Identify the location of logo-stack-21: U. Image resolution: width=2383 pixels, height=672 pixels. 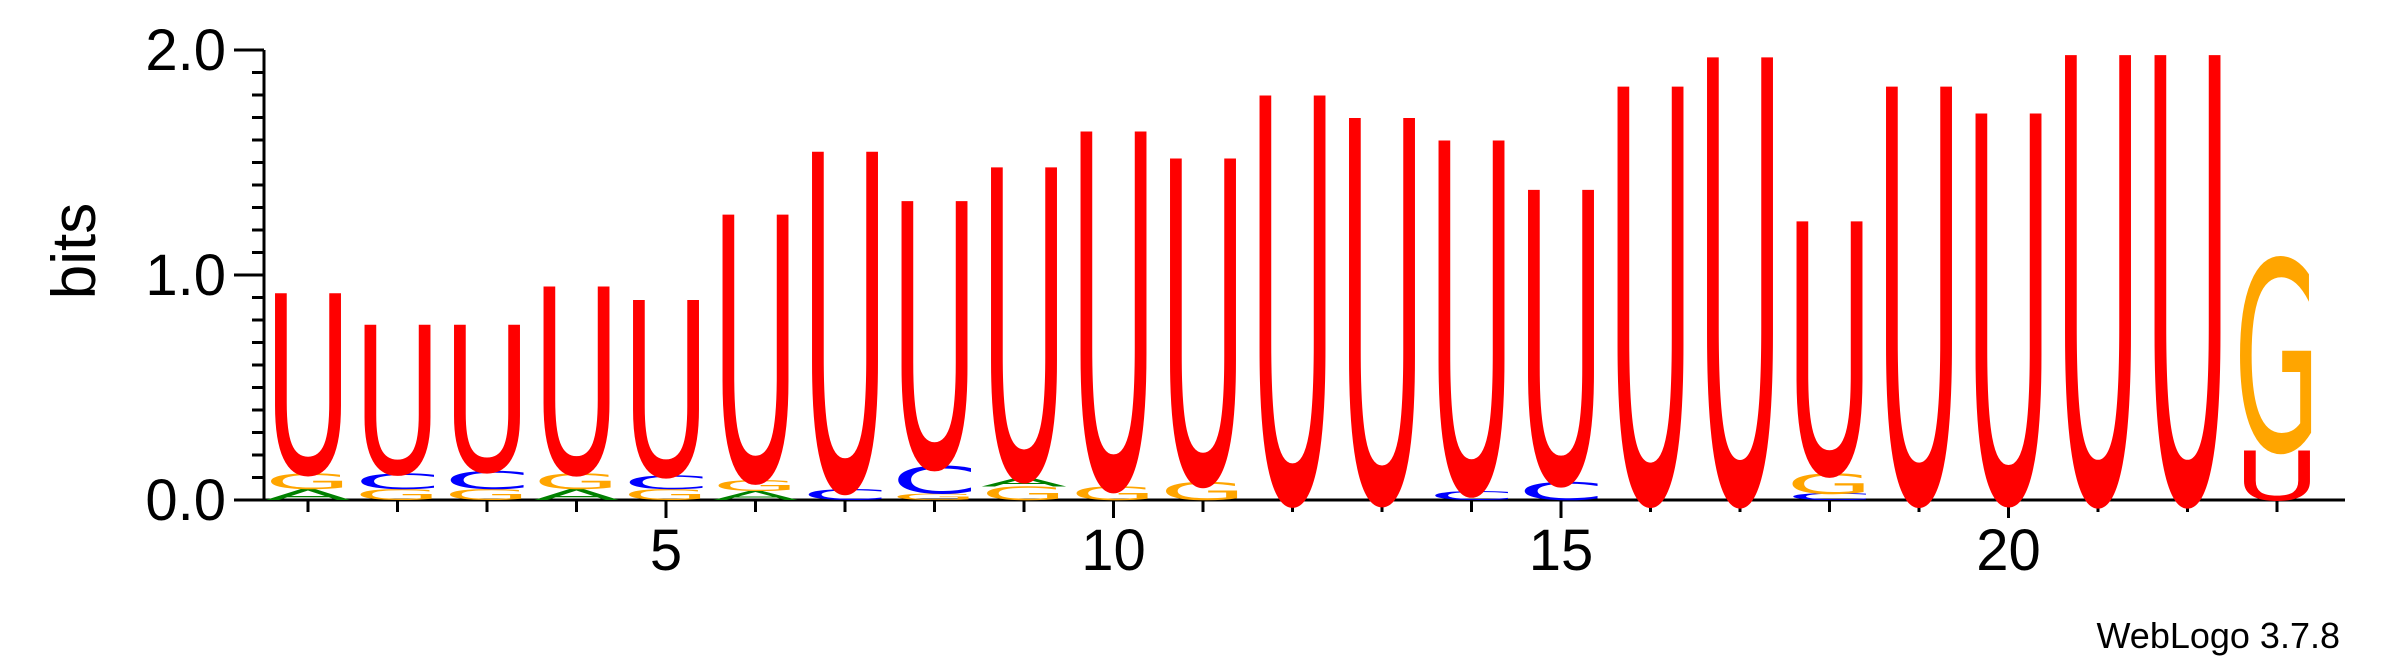
(2098, 322).